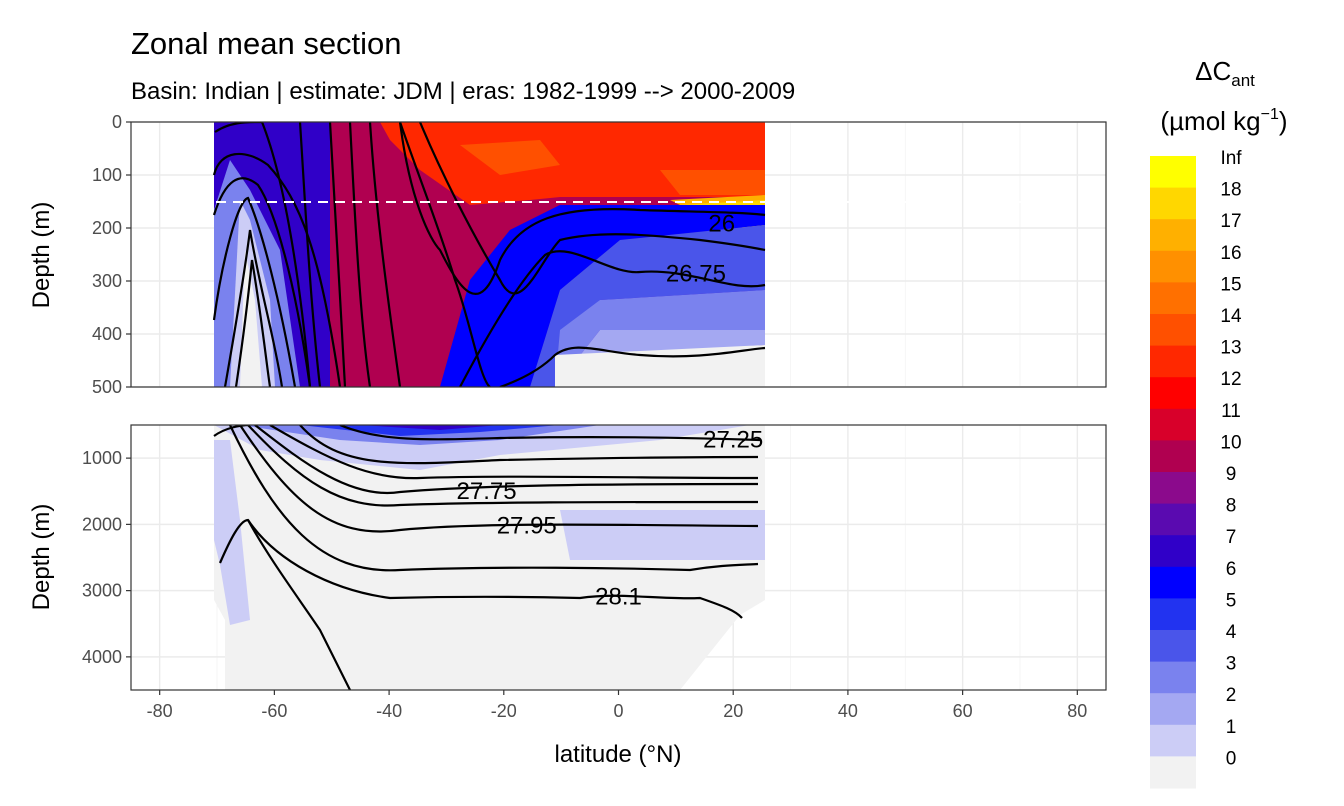 The image size is (1344, 806). Describe the element at coordinates (107, 387) in the screenshot. I see `y-tick-label: 500` at that location.